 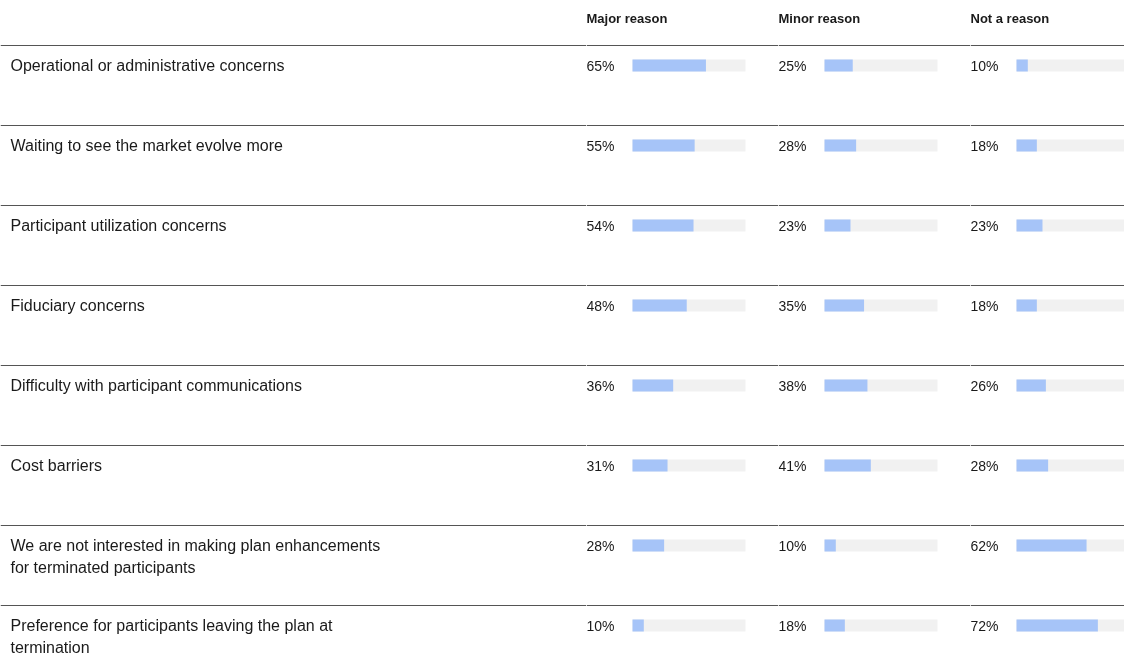 I want to click on y-tick-label: Preference for participants leaving the plan at termination, so click(x=172, y=636).